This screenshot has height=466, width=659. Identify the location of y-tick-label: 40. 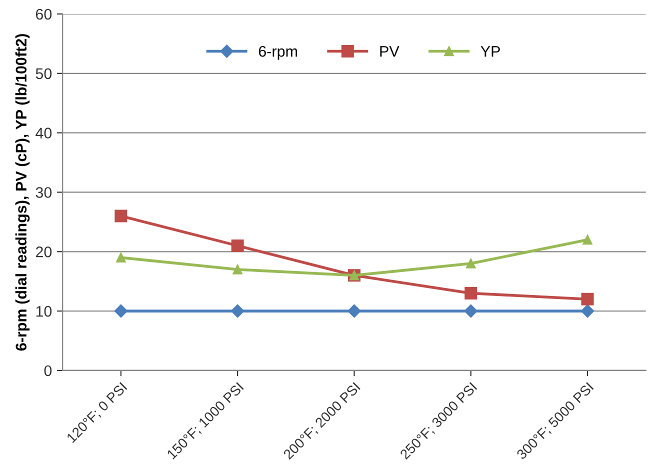
(44, 133).